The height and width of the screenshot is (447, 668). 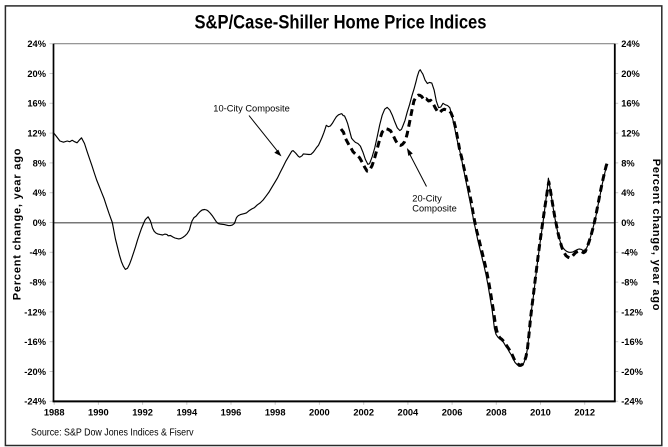 I want to click on svg-text: 10-City Composite, so click(x=251, y=108).